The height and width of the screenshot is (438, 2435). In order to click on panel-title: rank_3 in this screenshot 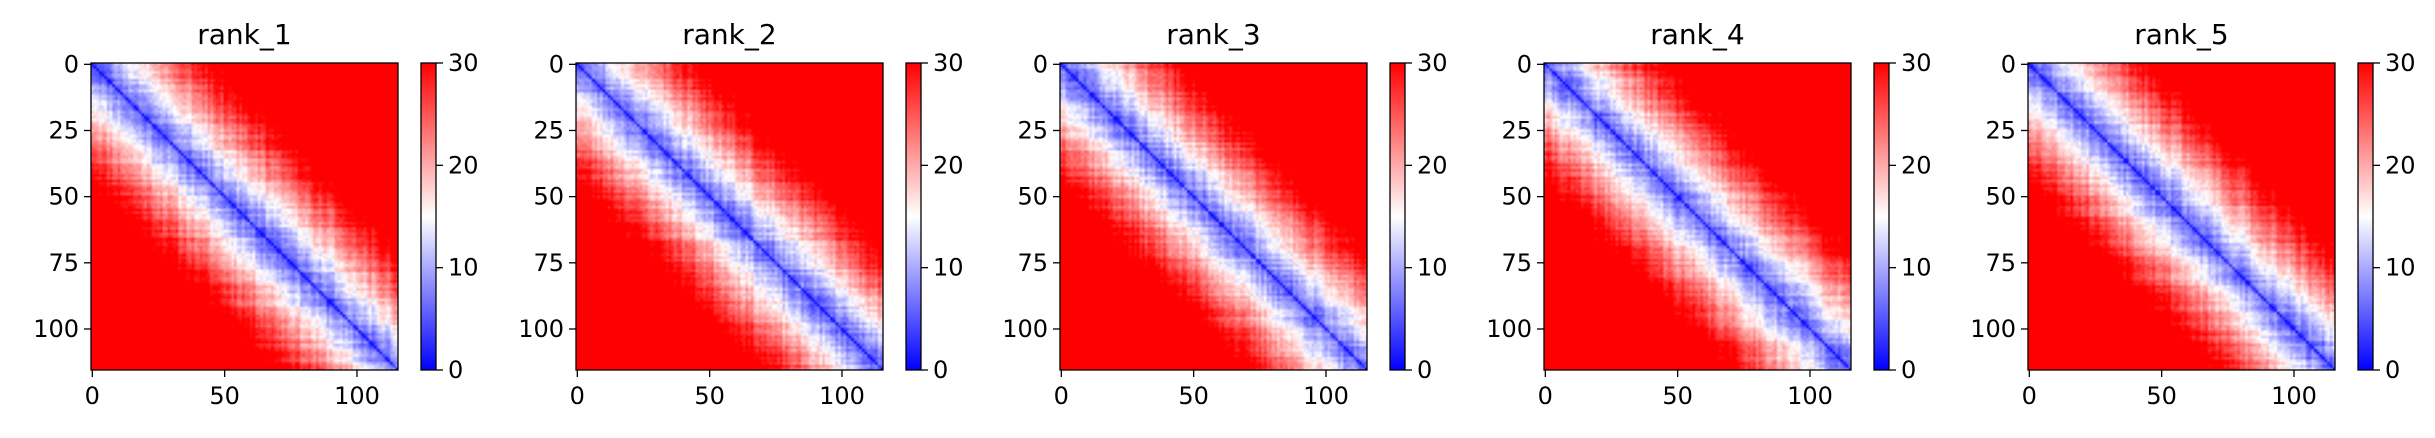, I will do `click(1213, 34)`.